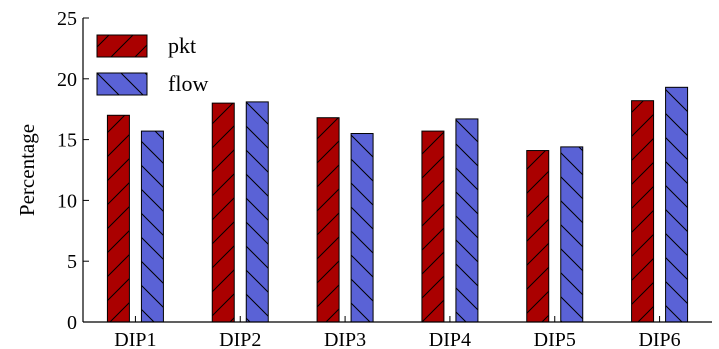 The height and width of the screenshot is (349, 719). I want to click on x-tick-label: DIP1, so click(135, 339).